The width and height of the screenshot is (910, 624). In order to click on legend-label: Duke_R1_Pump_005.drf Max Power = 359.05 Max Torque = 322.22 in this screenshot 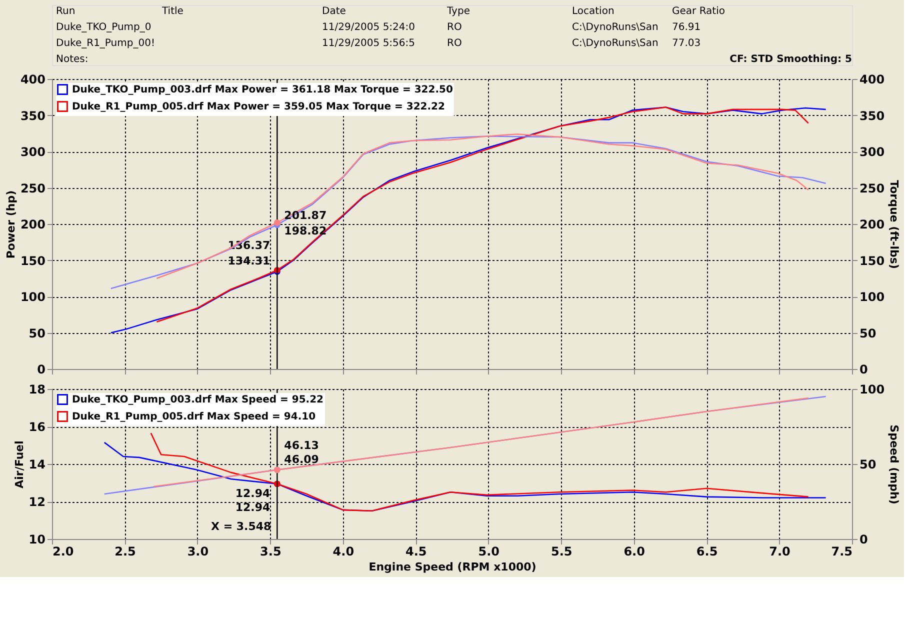, I will do `click(259, 107)`.